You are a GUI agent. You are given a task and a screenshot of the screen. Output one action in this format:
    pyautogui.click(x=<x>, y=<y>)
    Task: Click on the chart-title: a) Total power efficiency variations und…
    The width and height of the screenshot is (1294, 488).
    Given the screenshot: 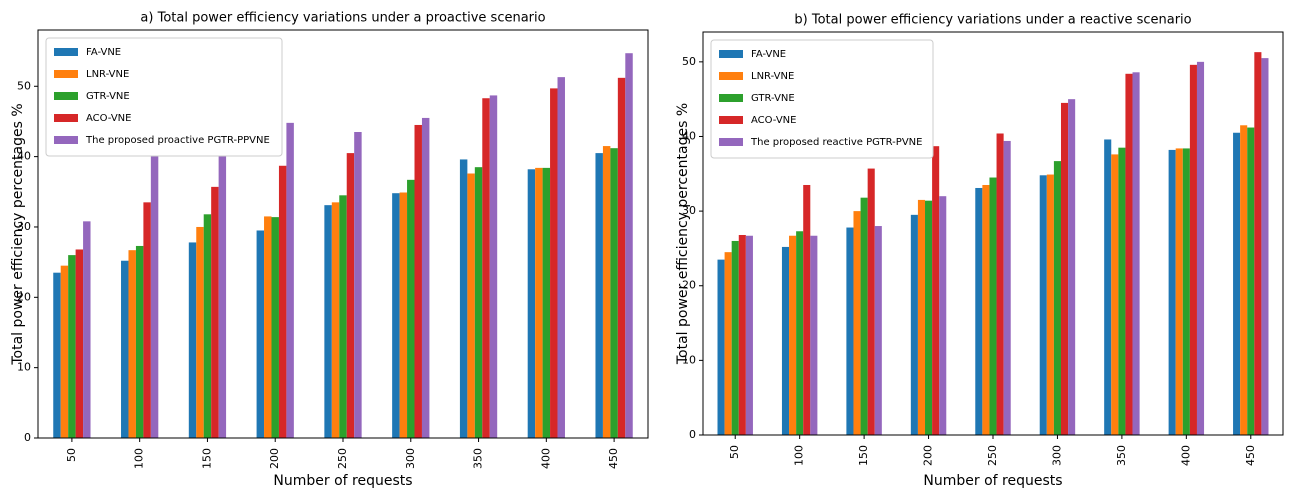 What is the action you would take?
    pyautogui.click(x=342, y=18)
    